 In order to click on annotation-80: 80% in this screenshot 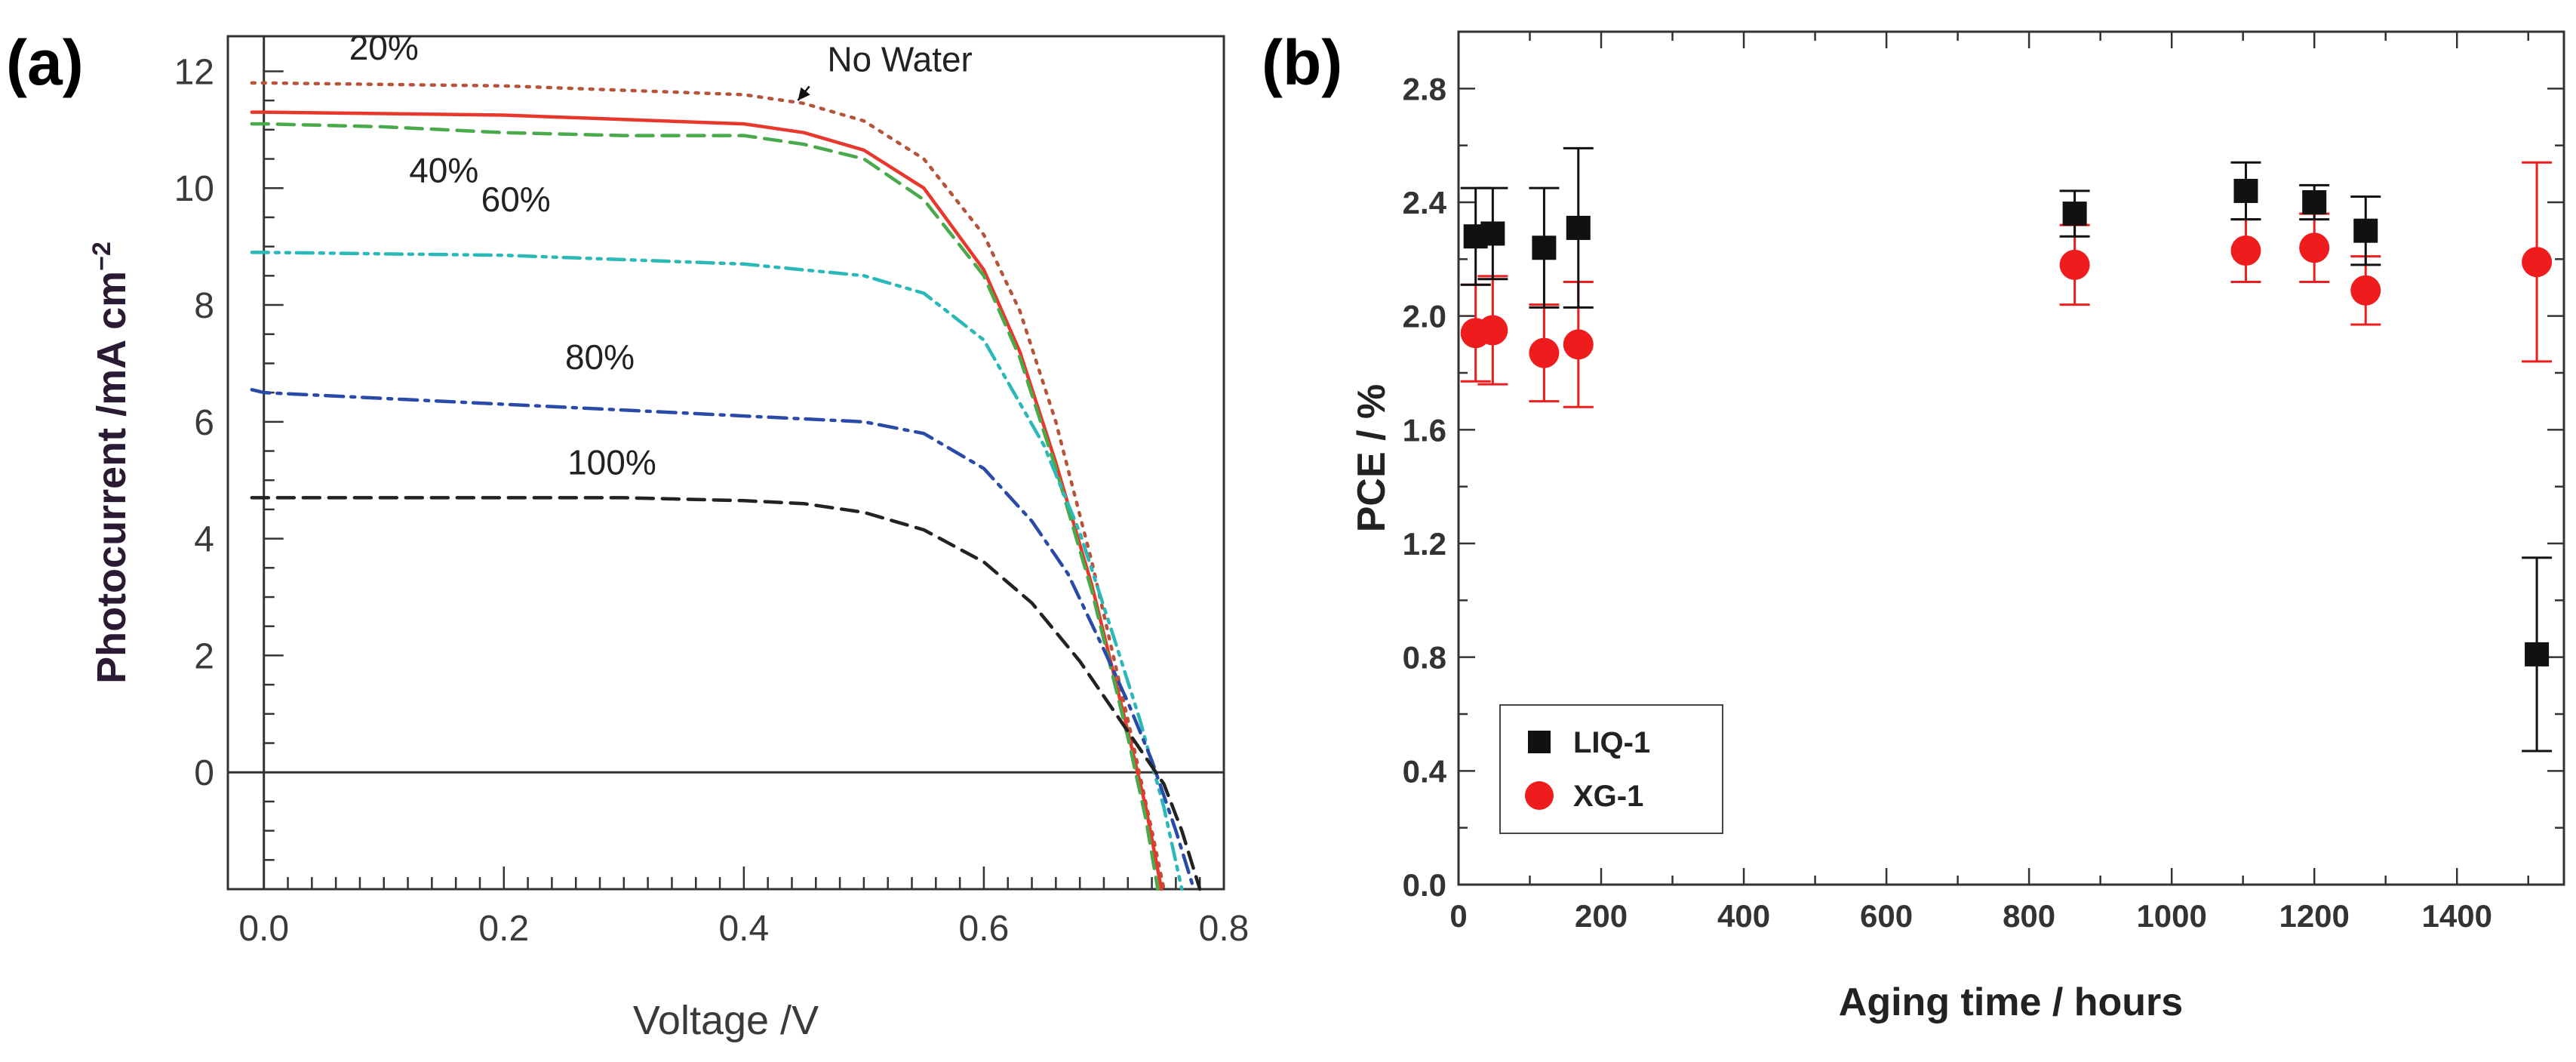, I will do `click(600, 357)`.